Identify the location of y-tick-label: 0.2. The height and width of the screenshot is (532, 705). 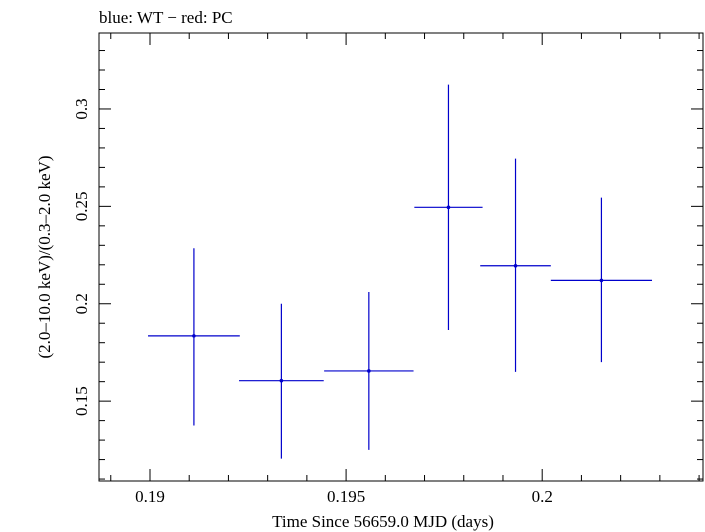
(81, 303).